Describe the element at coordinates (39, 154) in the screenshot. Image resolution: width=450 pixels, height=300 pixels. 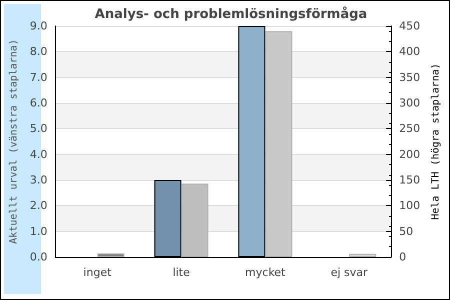
I see `y-tick-label: 4.0` at that location.